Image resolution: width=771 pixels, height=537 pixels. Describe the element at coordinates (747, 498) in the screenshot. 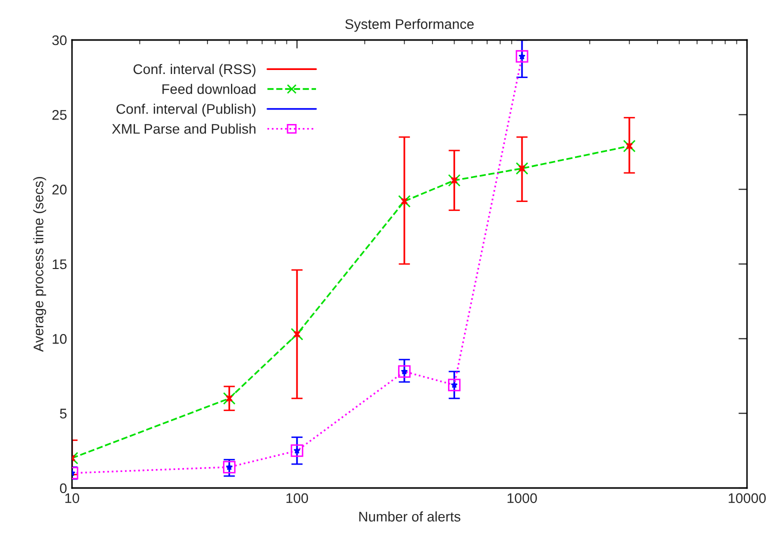

I see `x-tick-label: 10000` at that location.